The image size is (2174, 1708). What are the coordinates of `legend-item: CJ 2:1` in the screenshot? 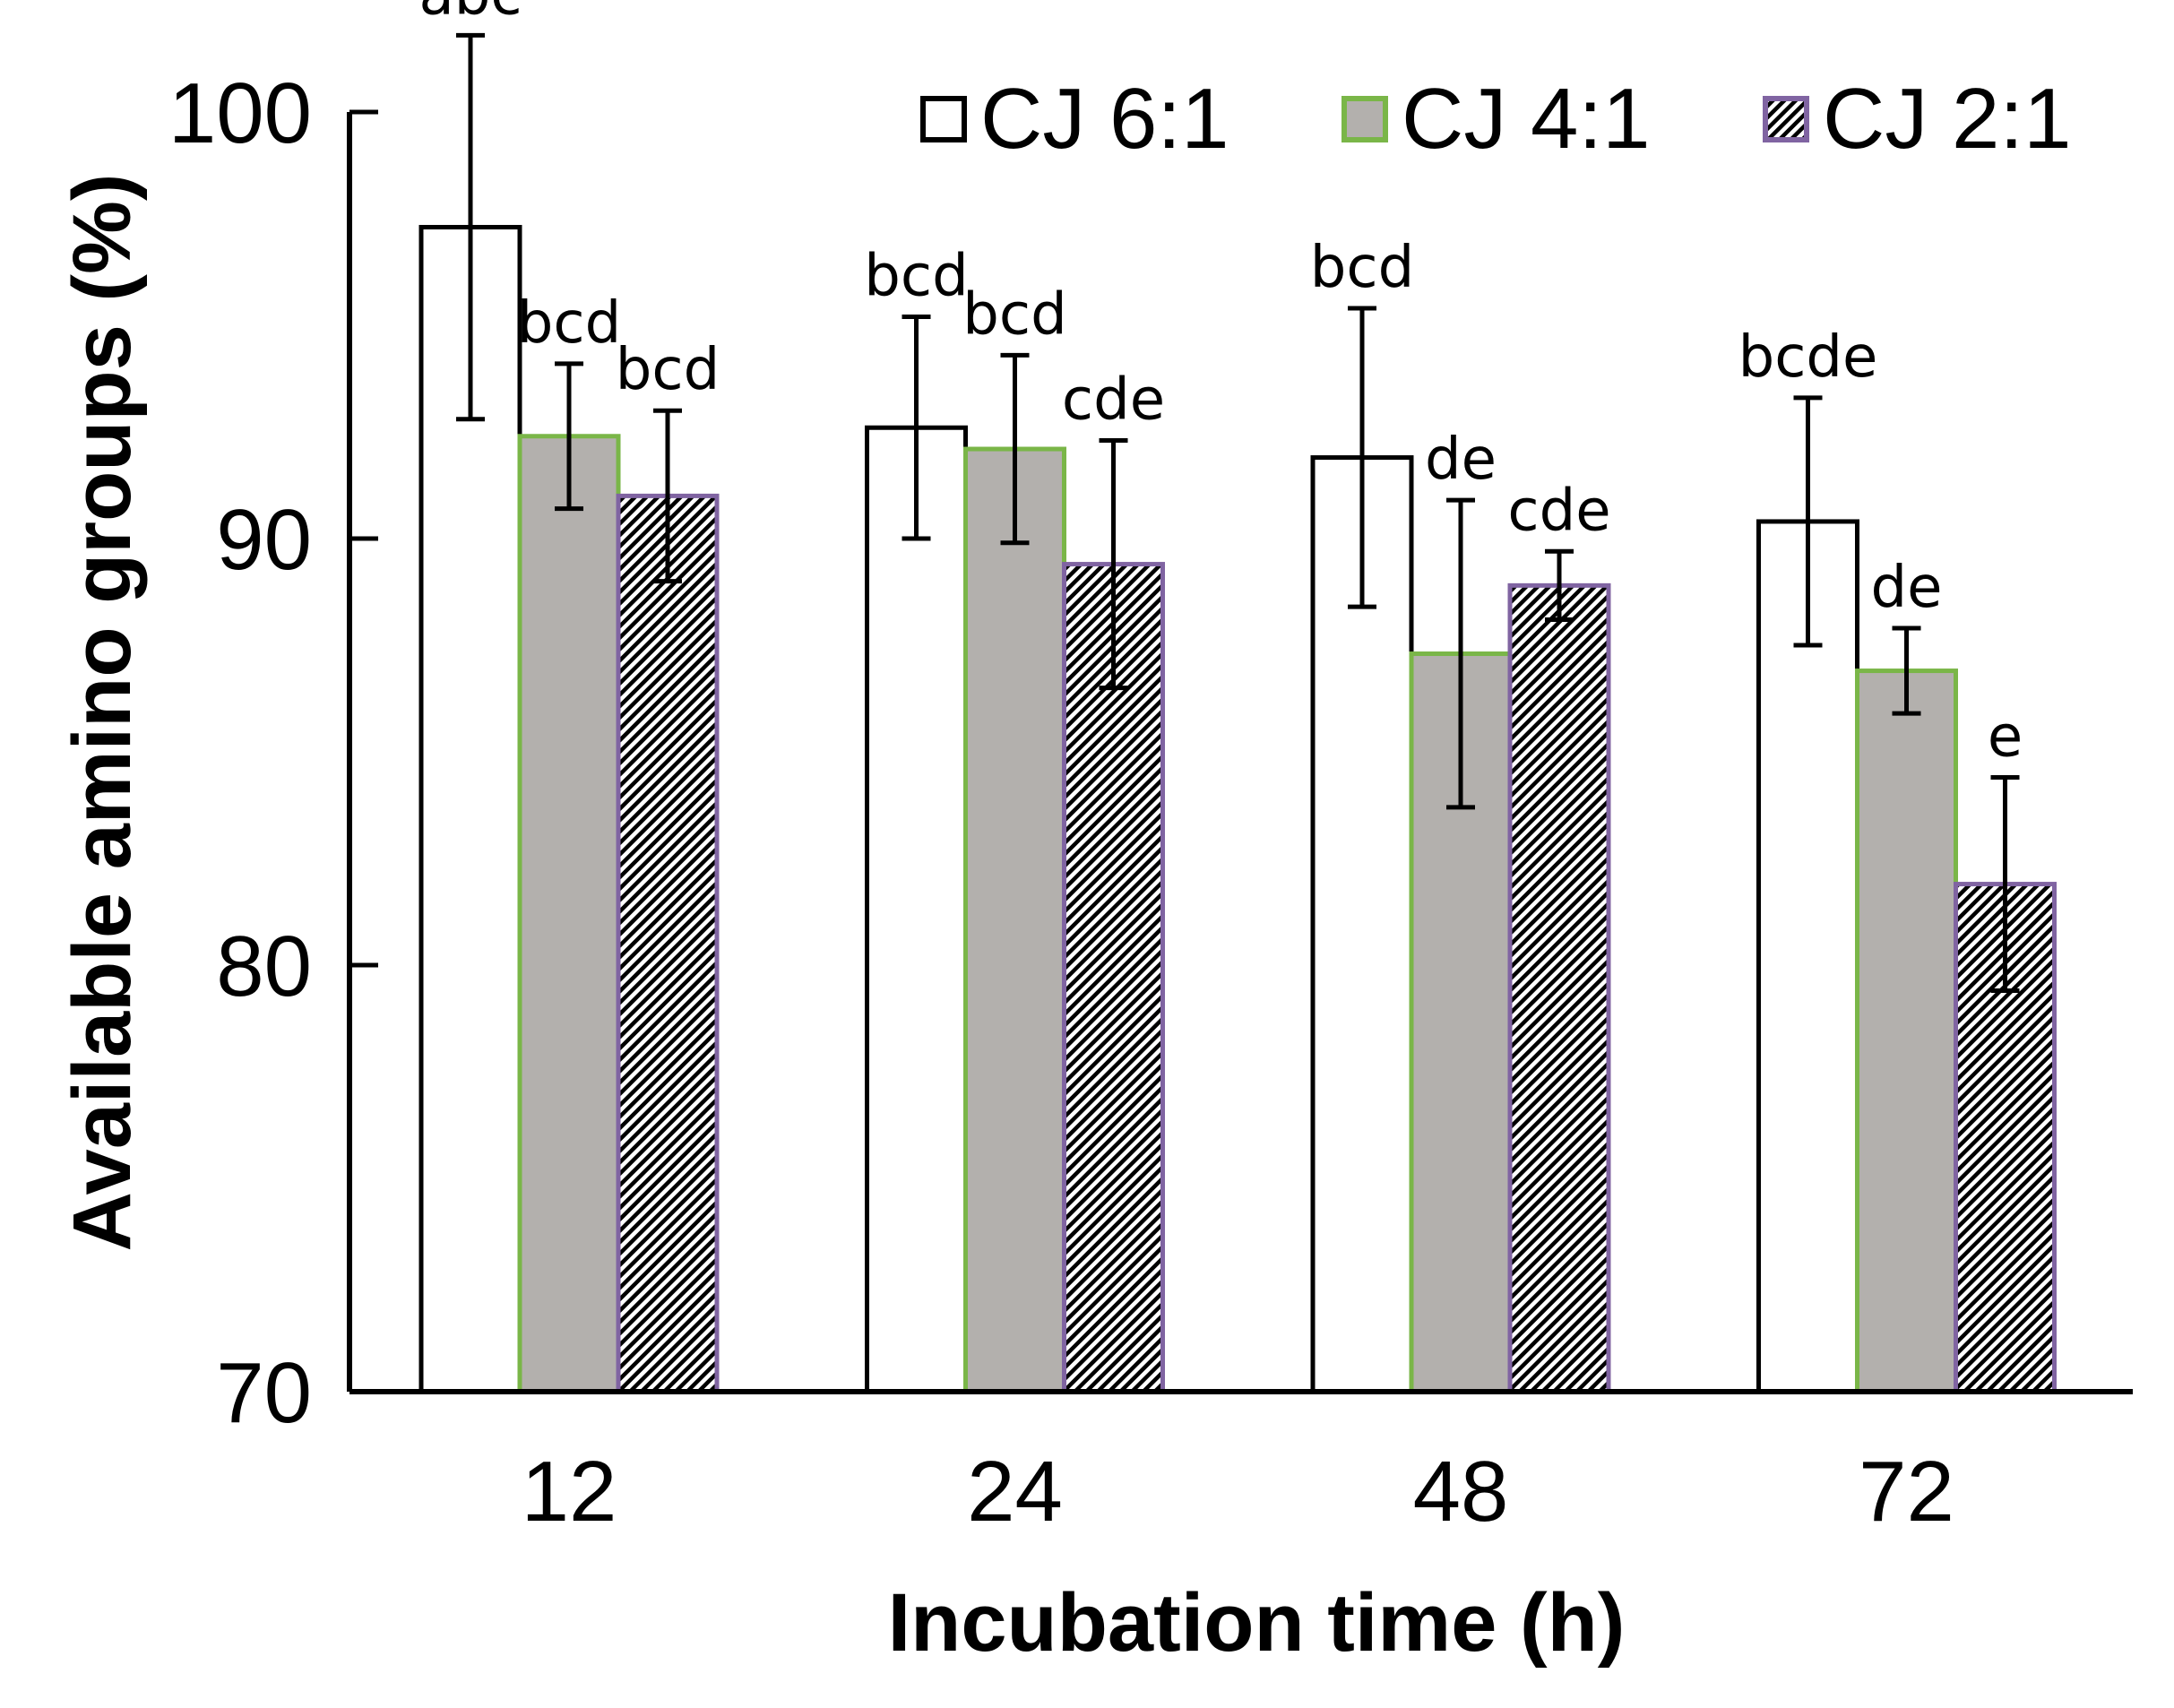 It's located at (1917, 119).